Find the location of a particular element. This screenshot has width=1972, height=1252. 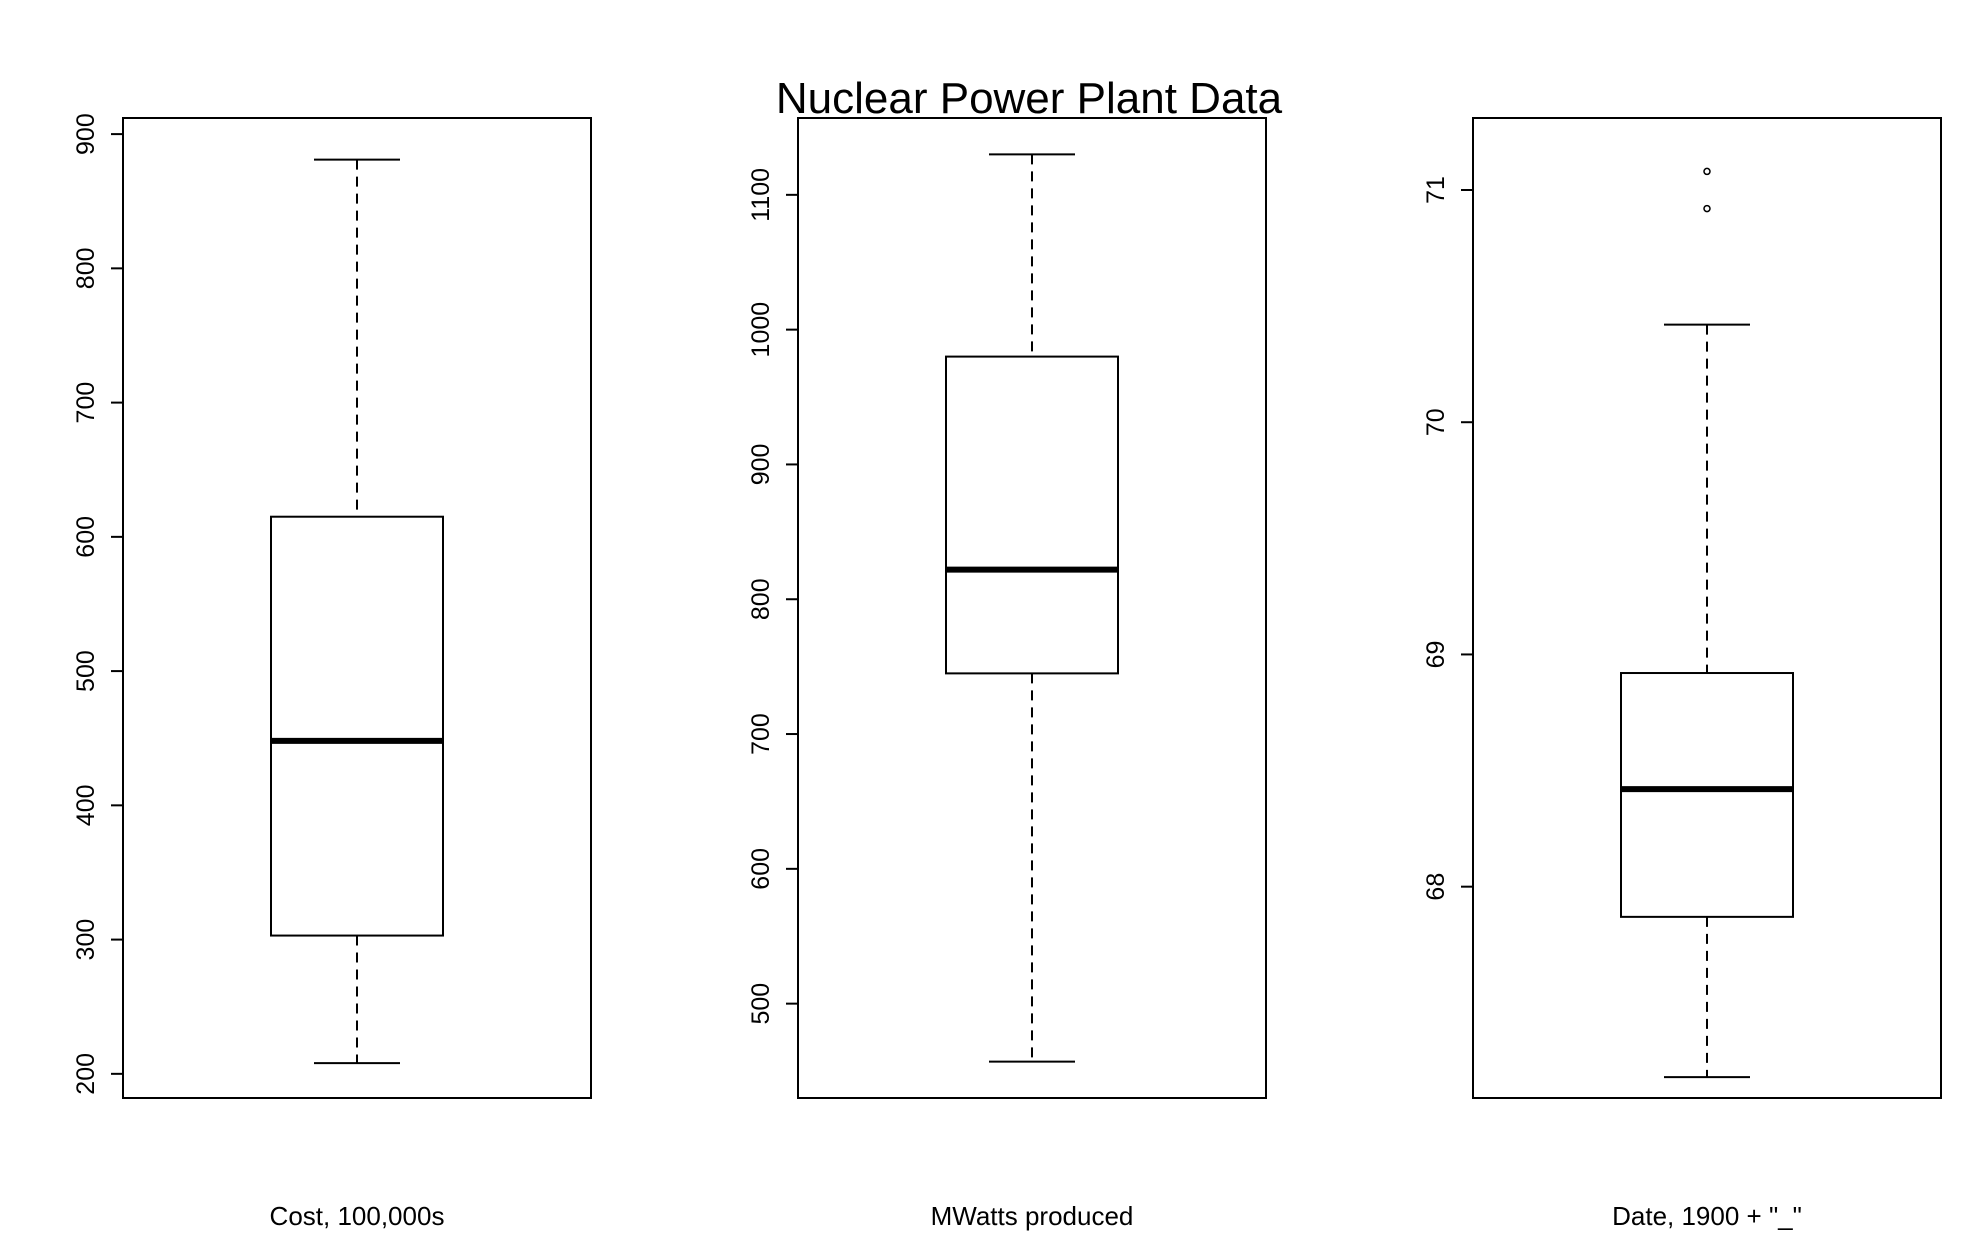

y-tick-label: 400 is located at coordinates (86, 805).